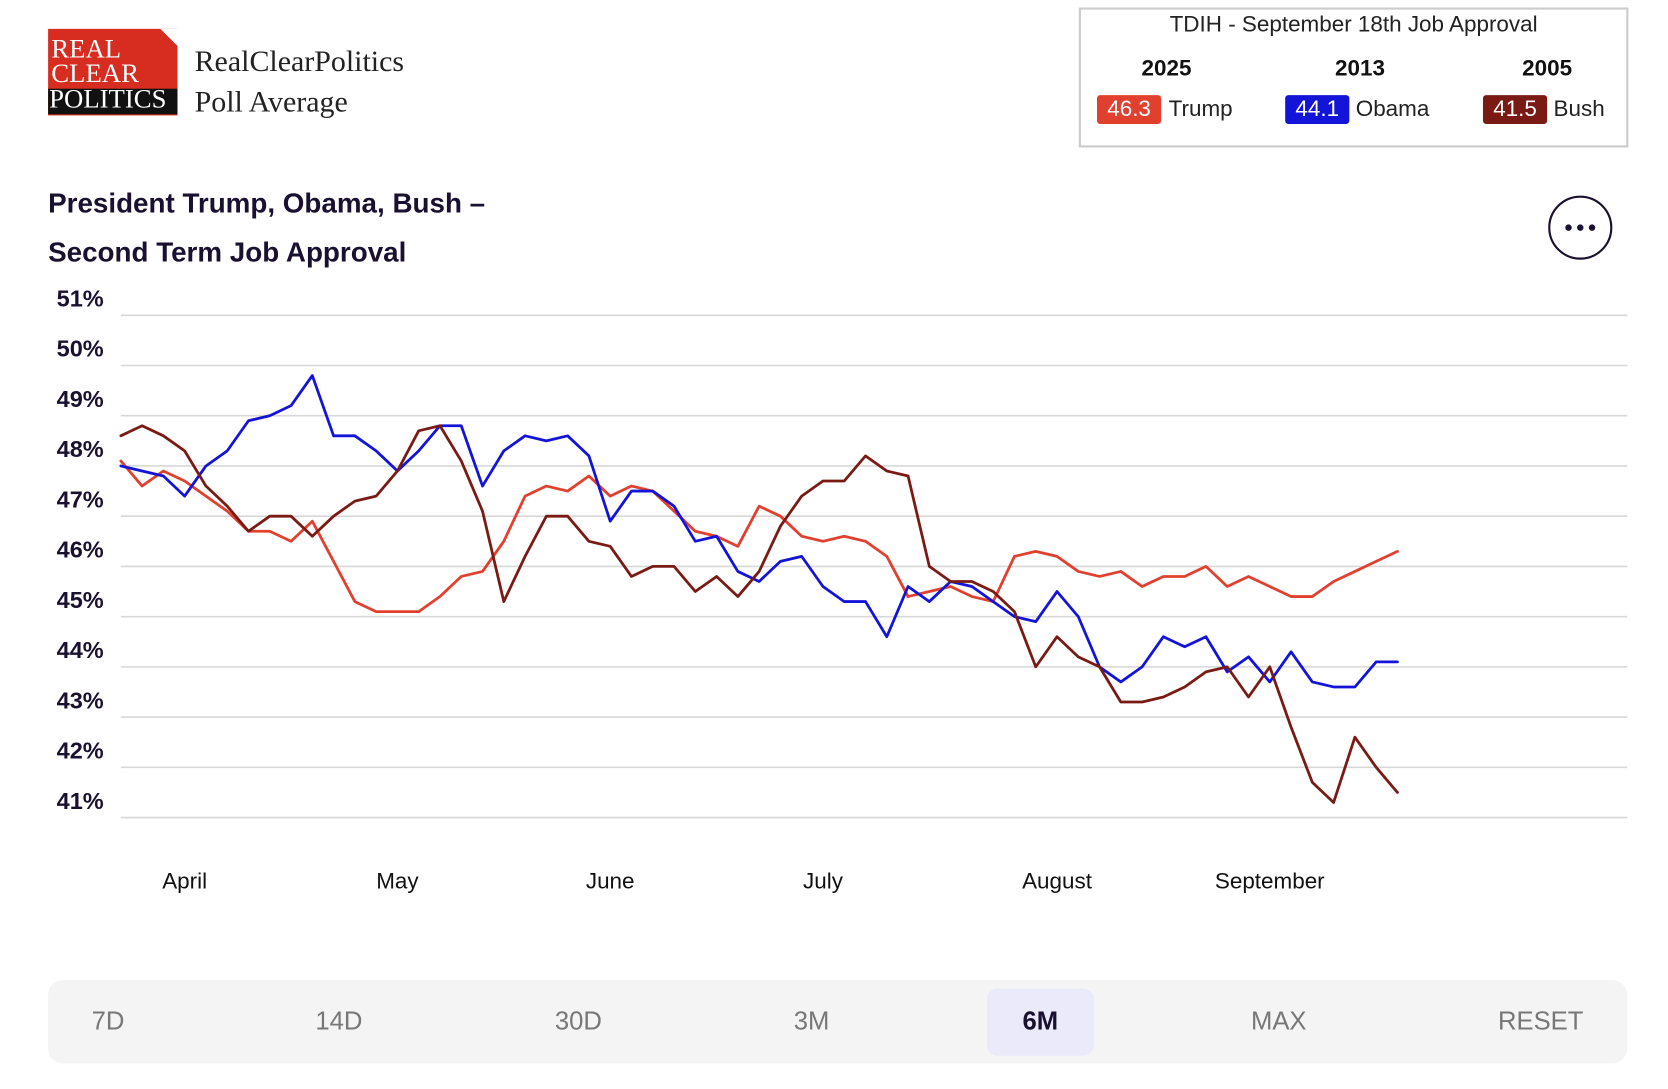 The height and width of the screenshot is (1089, 1668). Describe the element at coordinates (184, 881) in the screenshot. I see `x-tick-label: April` at that location.